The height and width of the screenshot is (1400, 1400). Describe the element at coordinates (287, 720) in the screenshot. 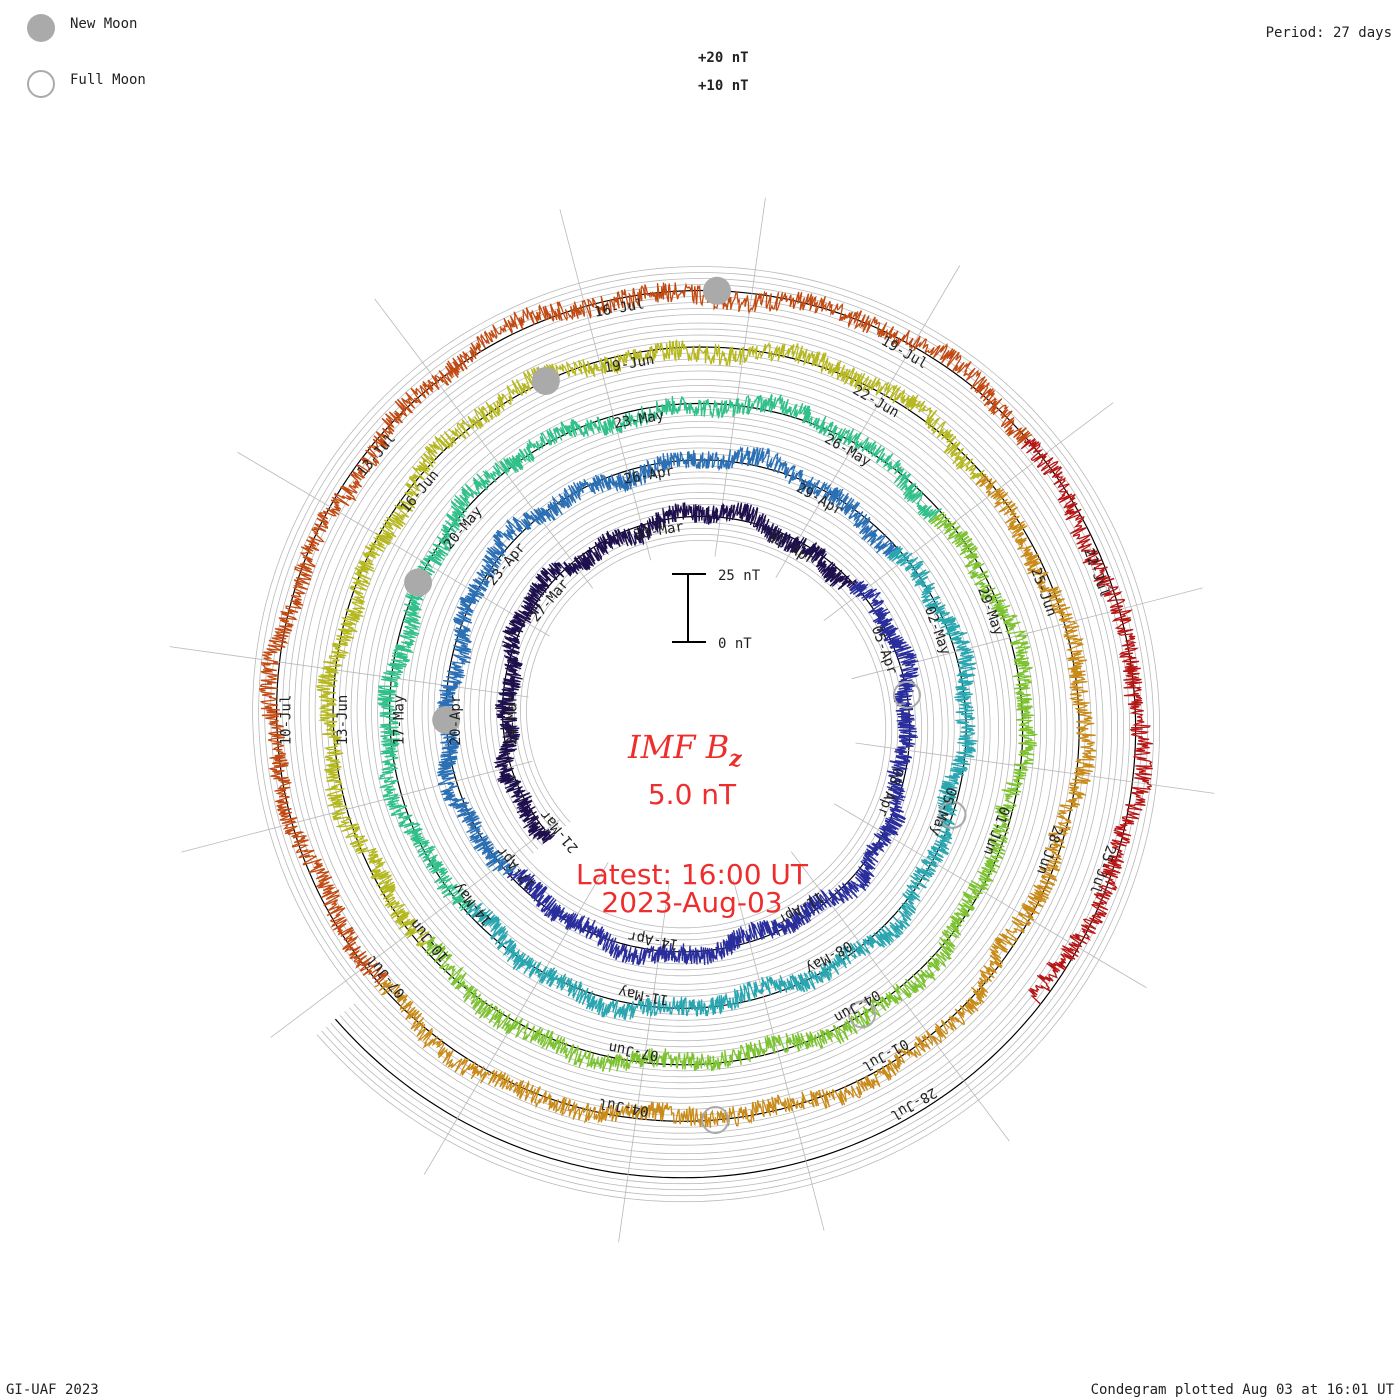

I see `date-label: 10-Jul` at that location.